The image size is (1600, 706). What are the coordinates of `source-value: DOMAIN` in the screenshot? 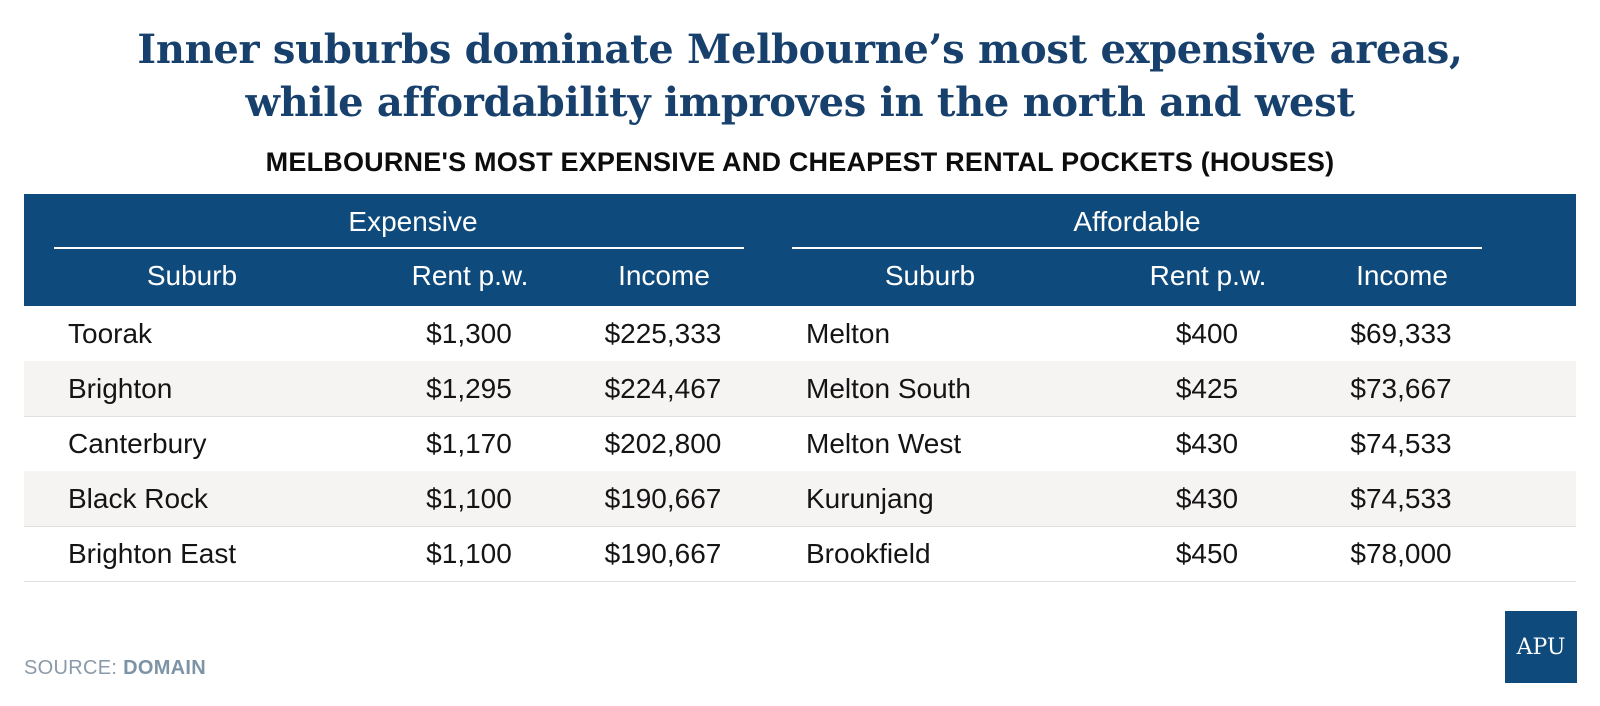 It's located at (164, 668).